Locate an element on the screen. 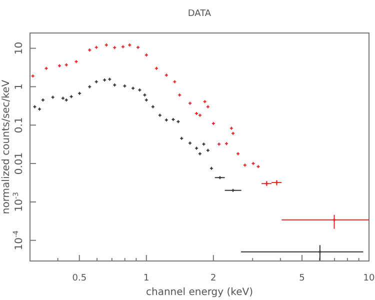 This screenshot has height=300, width=375. y-tick-label: 0.01 is located at coordinates (19, 163).